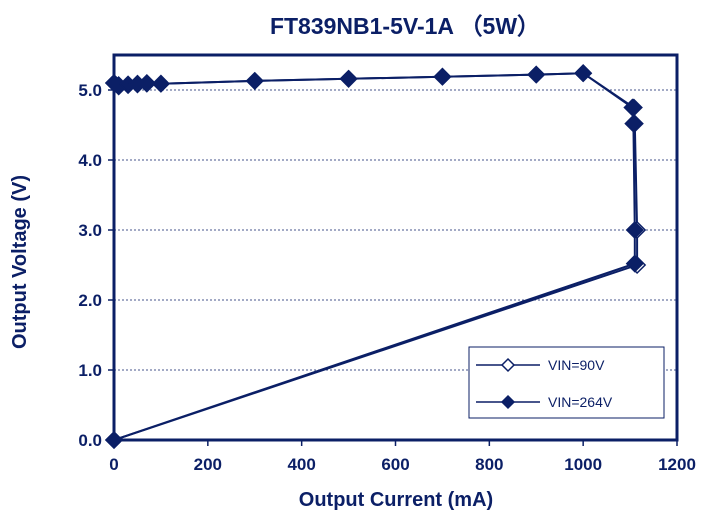  What do you see at coordinates (20, 262) in the screenshot?
I see `y-axis-label: Output Voltage (V)` at bounding box center [20, 262].